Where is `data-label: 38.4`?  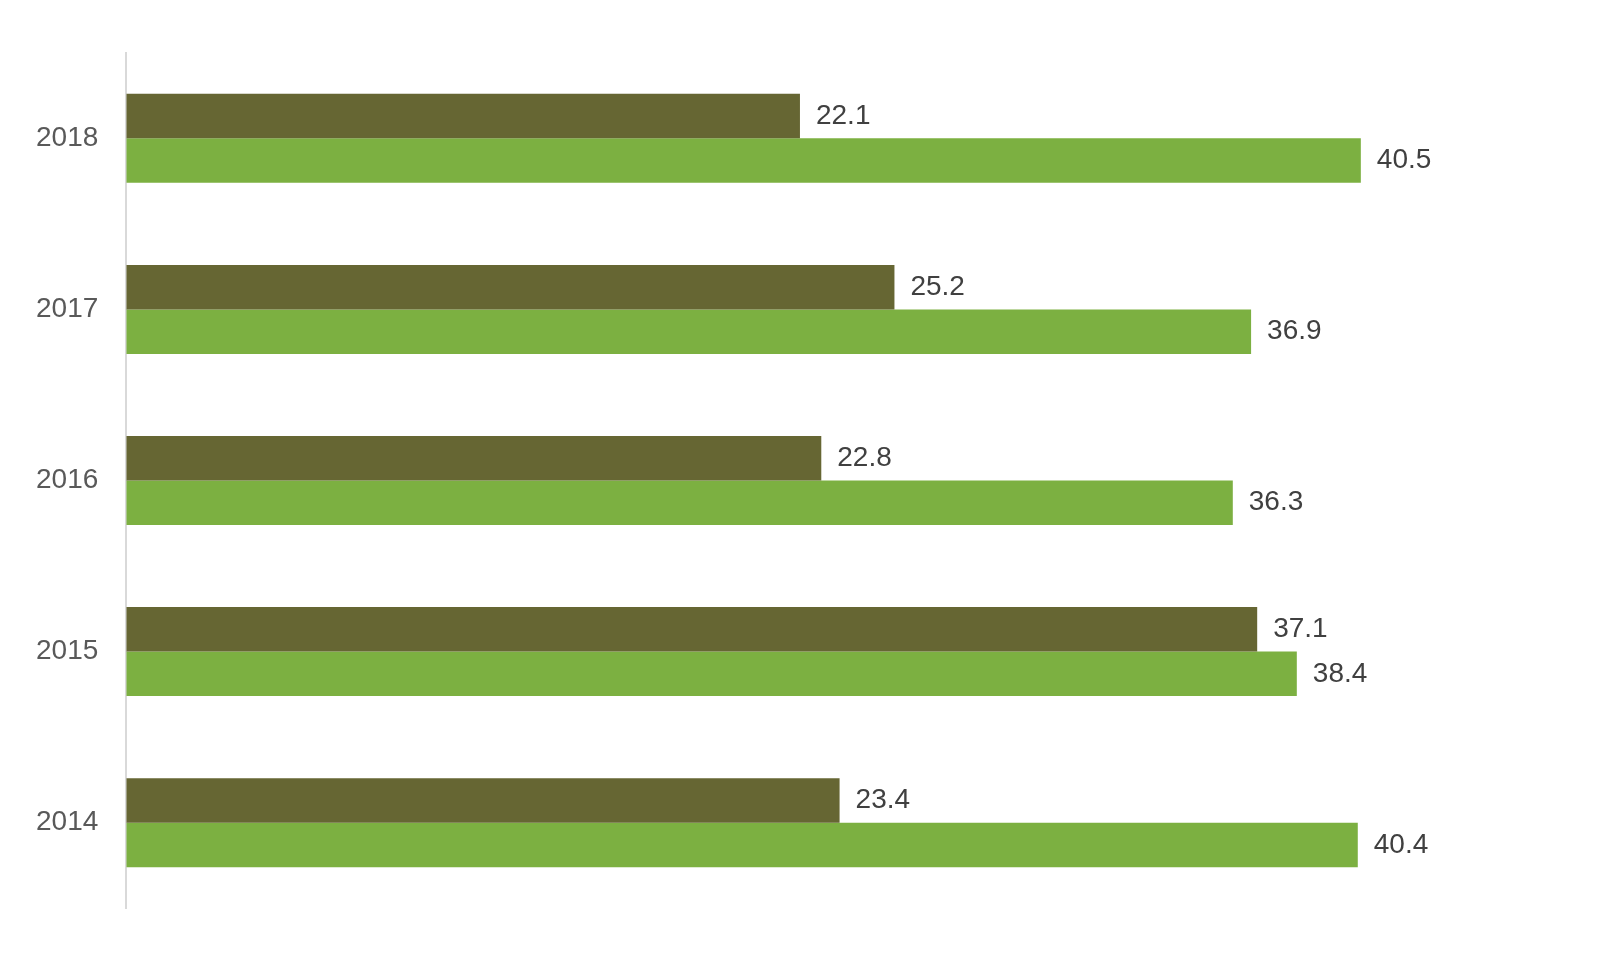
data-label: 38.4 is located at coordinates (1340, 672).